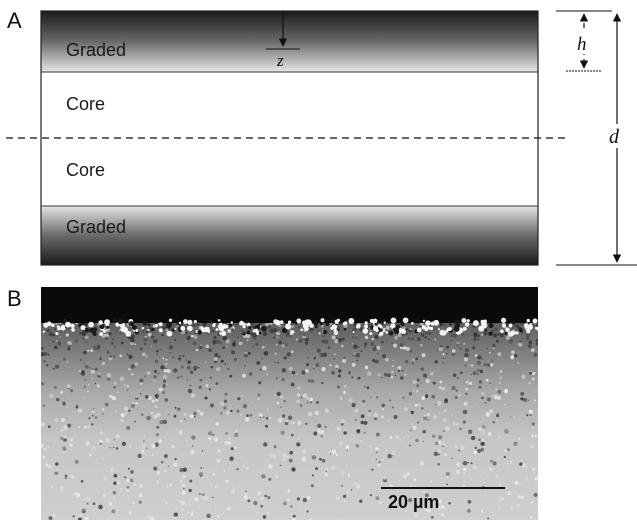 This screenshot has height=524, width=637. What do you see at coordinates (289, 305) in the screenshot?
I see `micrograph-dark-surface` at bounding box center [289, 305].